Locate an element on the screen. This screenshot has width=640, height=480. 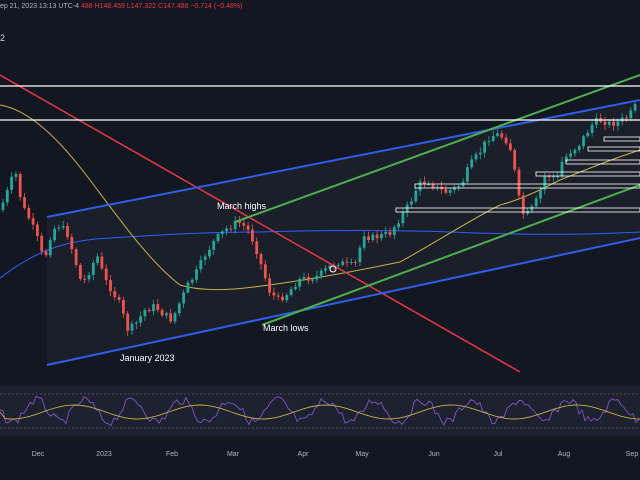
time-axis-label: Jun is located at coordinates (433, 454).